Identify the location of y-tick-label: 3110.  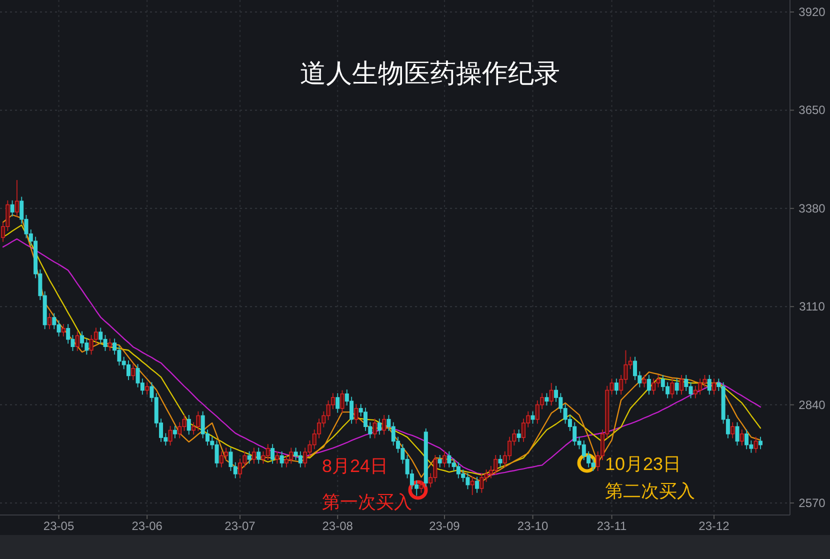
(812, 307).